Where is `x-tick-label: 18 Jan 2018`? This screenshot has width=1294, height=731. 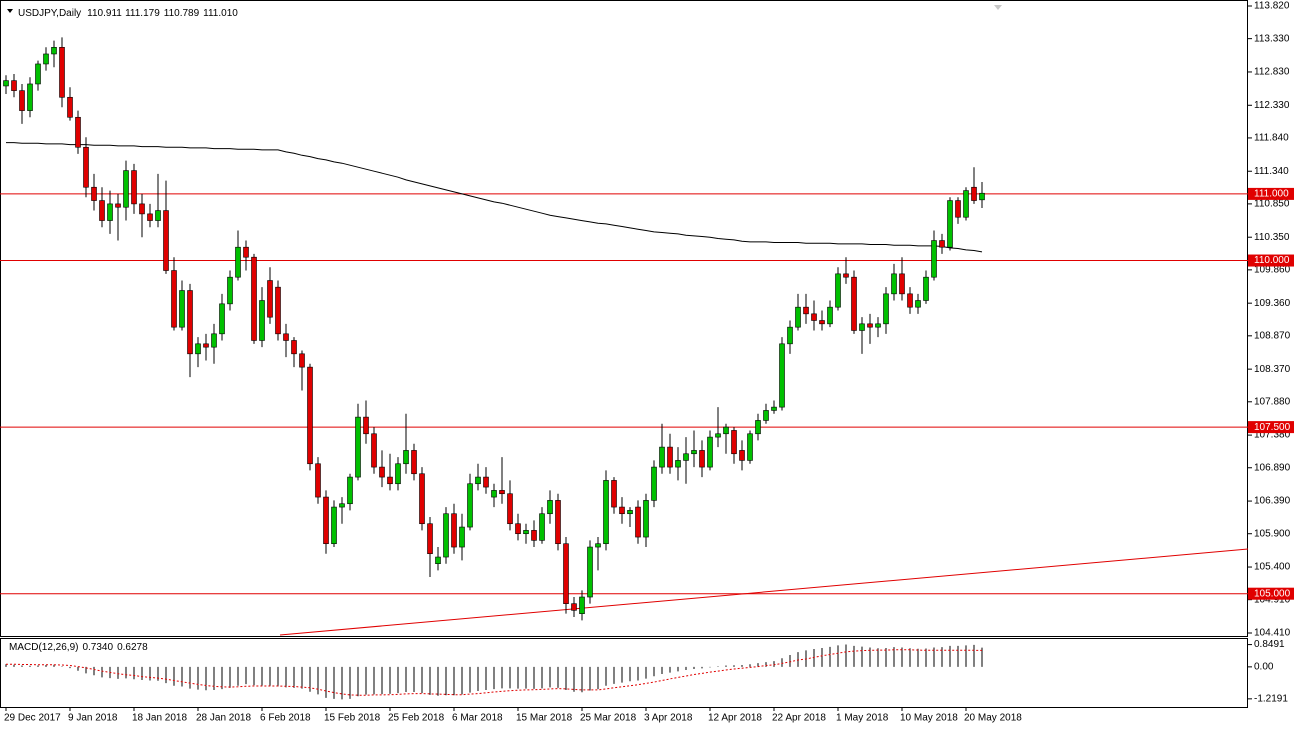
x-tick-label: 18 Jan 2018 is located at coordinates (159, 718).